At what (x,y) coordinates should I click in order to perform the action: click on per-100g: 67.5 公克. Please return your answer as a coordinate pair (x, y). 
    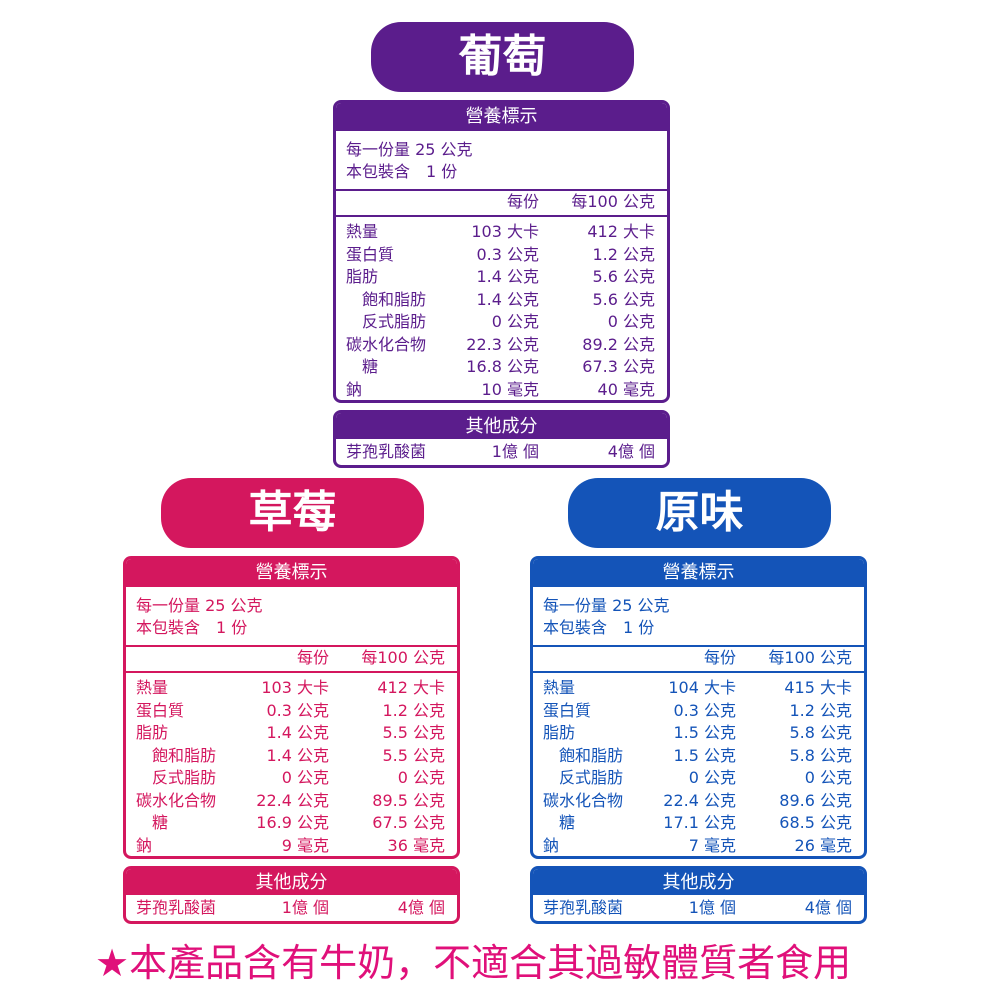
    Looking at the image, I should click on (408, 822).